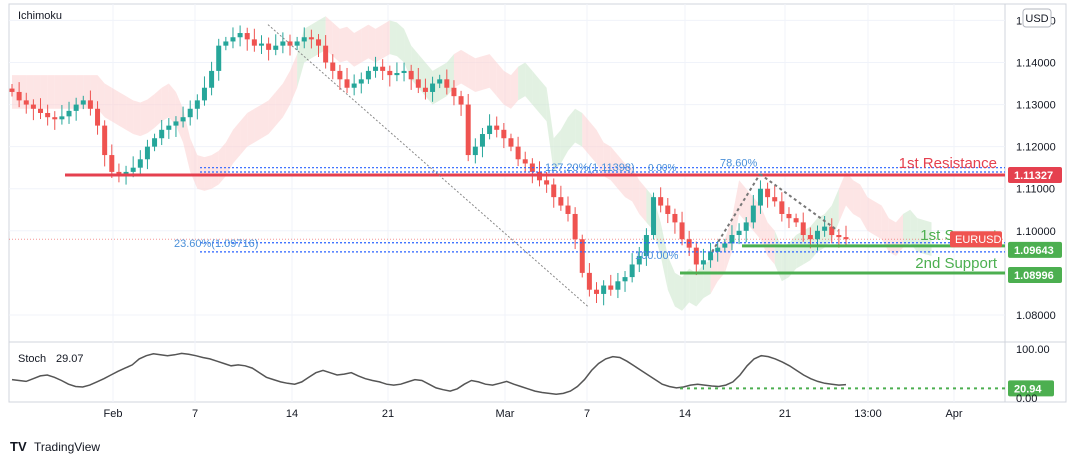  I want to click on stoch-badge-bg, so click(1031, 388).